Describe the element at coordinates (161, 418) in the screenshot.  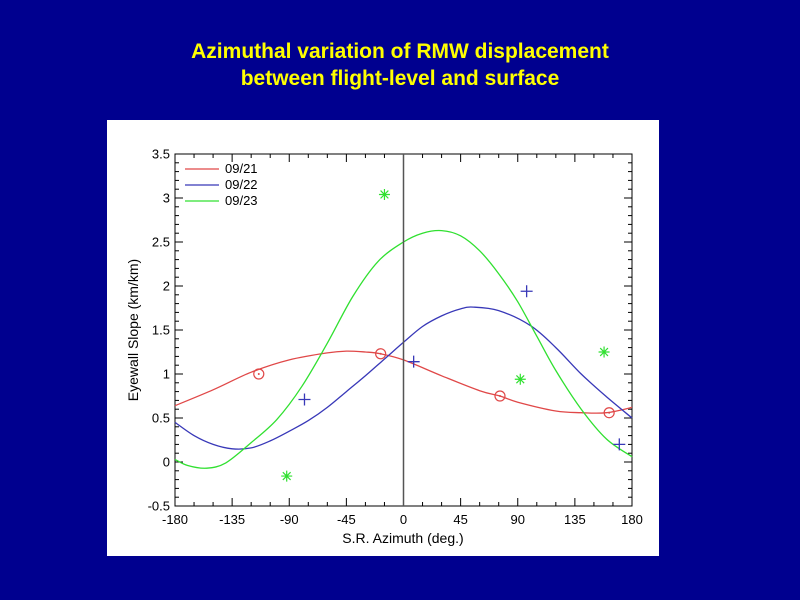
I see `y-tick-label: 0.5` at that location.